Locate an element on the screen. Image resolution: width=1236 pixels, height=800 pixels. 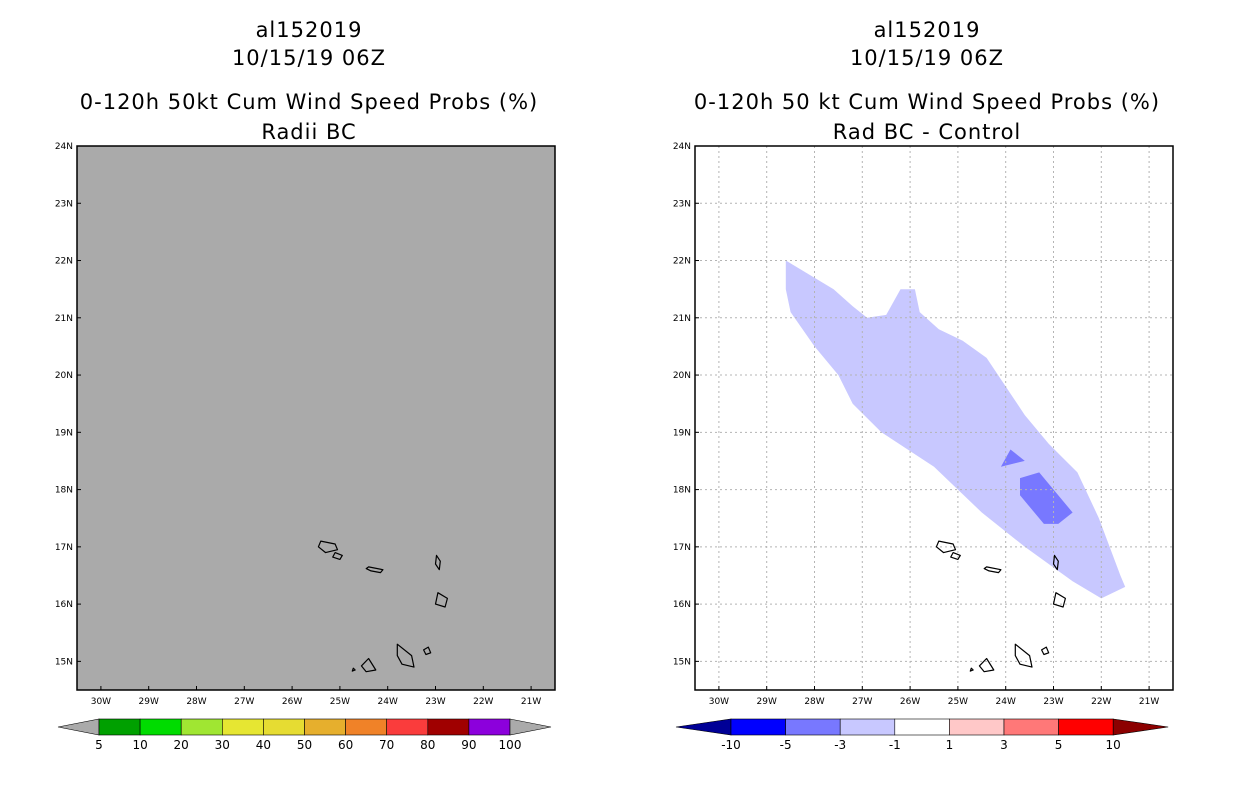
left-y-tick-label-3: 18N is located at coordinates (64, 491).